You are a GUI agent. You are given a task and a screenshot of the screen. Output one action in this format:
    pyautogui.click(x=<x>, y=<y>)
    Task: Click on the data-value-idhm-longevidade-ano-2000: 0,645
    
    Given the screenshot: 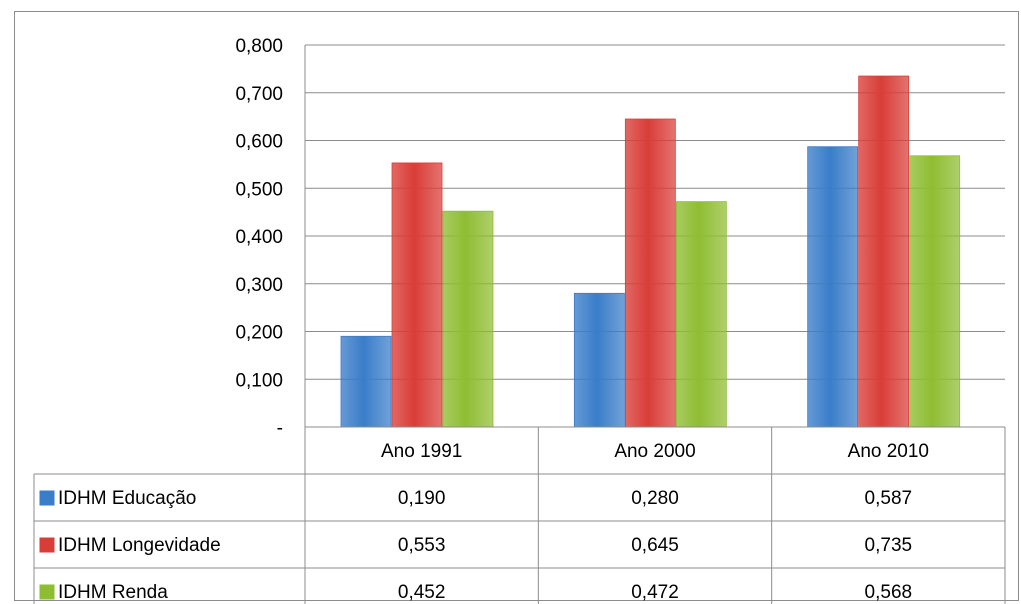 What is the action you would take?
    pyautogui.click(x=655, y=545)
    